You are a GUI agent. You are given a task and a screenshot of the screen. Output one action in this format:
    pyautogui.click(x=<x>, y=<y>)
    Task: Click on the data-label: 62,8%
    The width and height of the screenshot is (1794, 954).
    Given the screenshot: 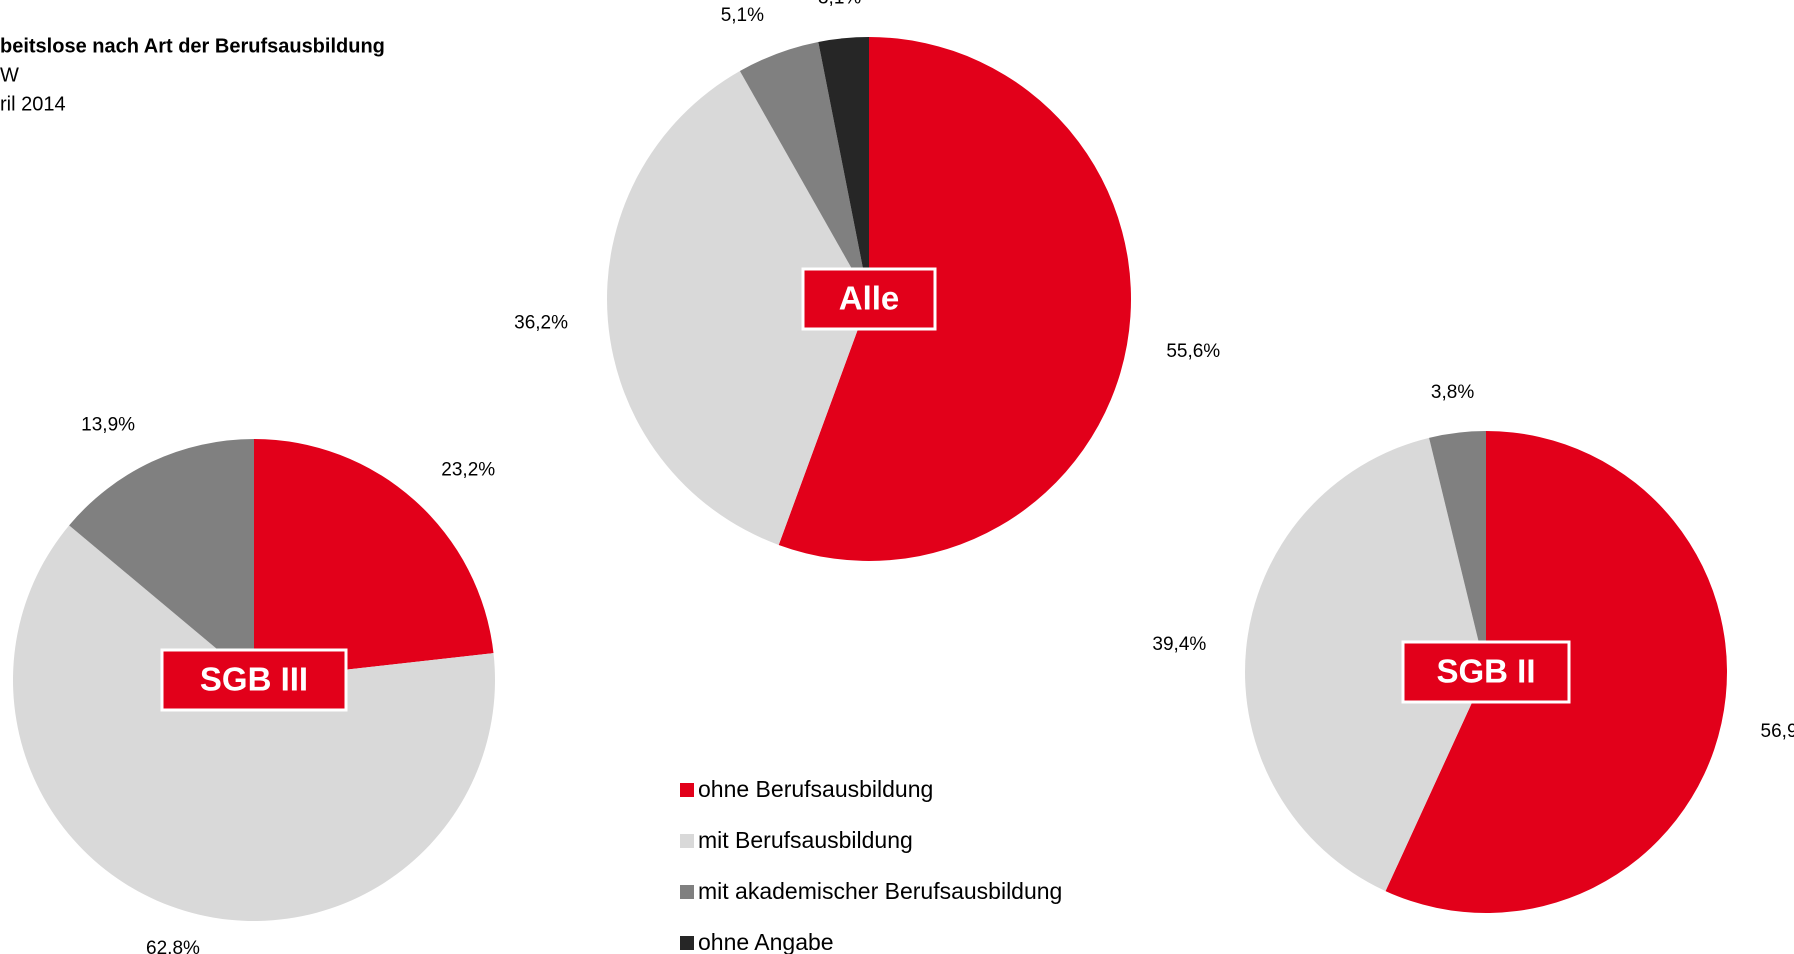 What is the action you would take?
    pyautogui.click(x=173, y=946)
    